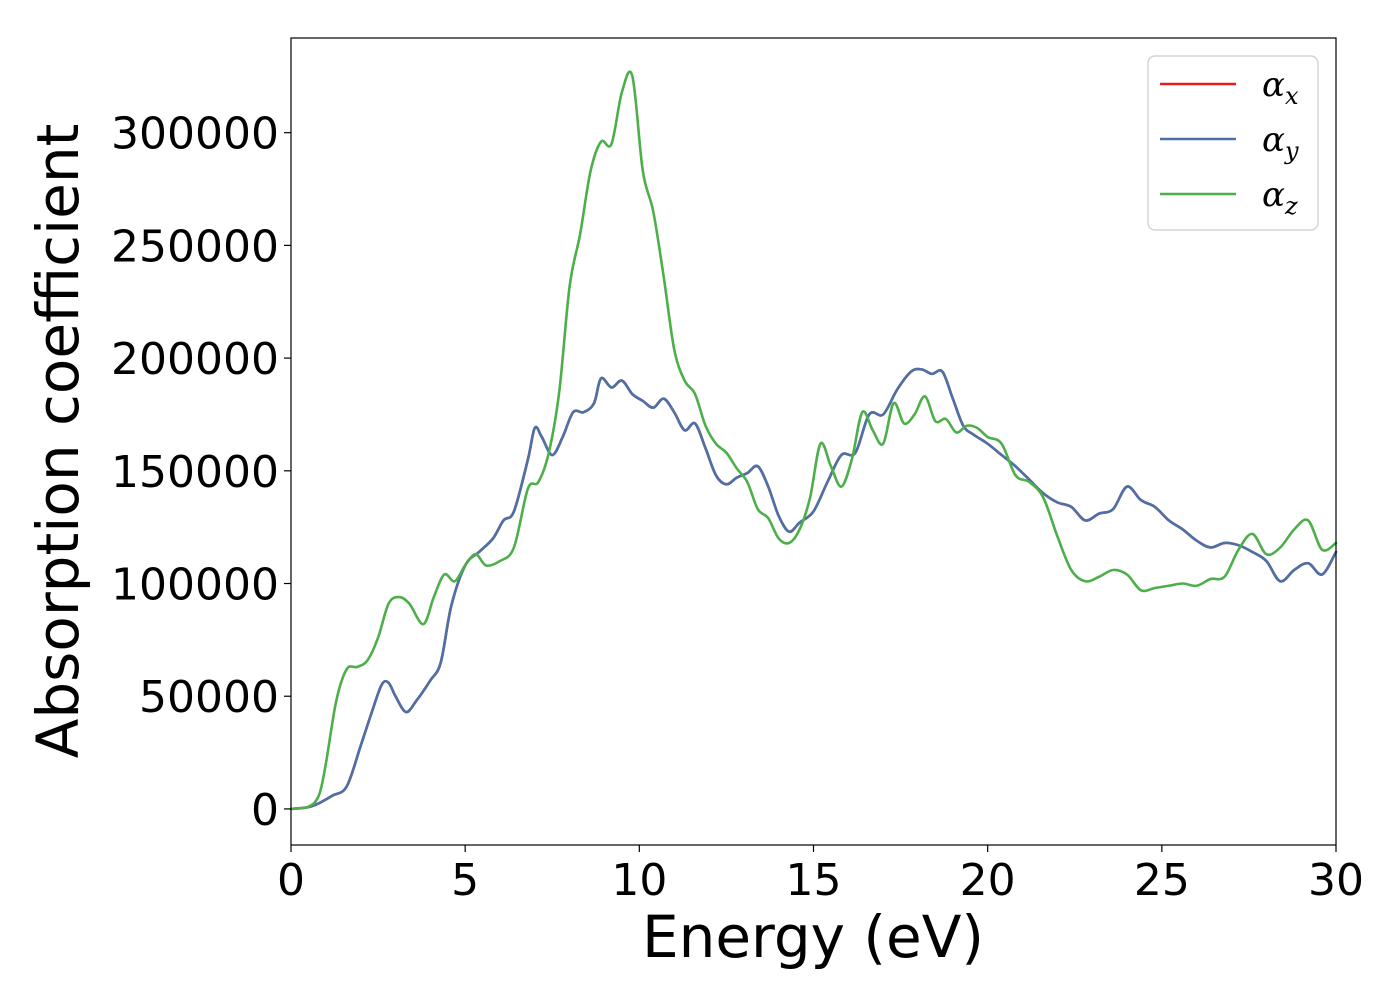 The width and height of the screenshot is (1400, 1004). What do you see at coordinates (988, 880) in the screenshot?
I see `x-tick-label: 20` at bounding box center [988, 880].